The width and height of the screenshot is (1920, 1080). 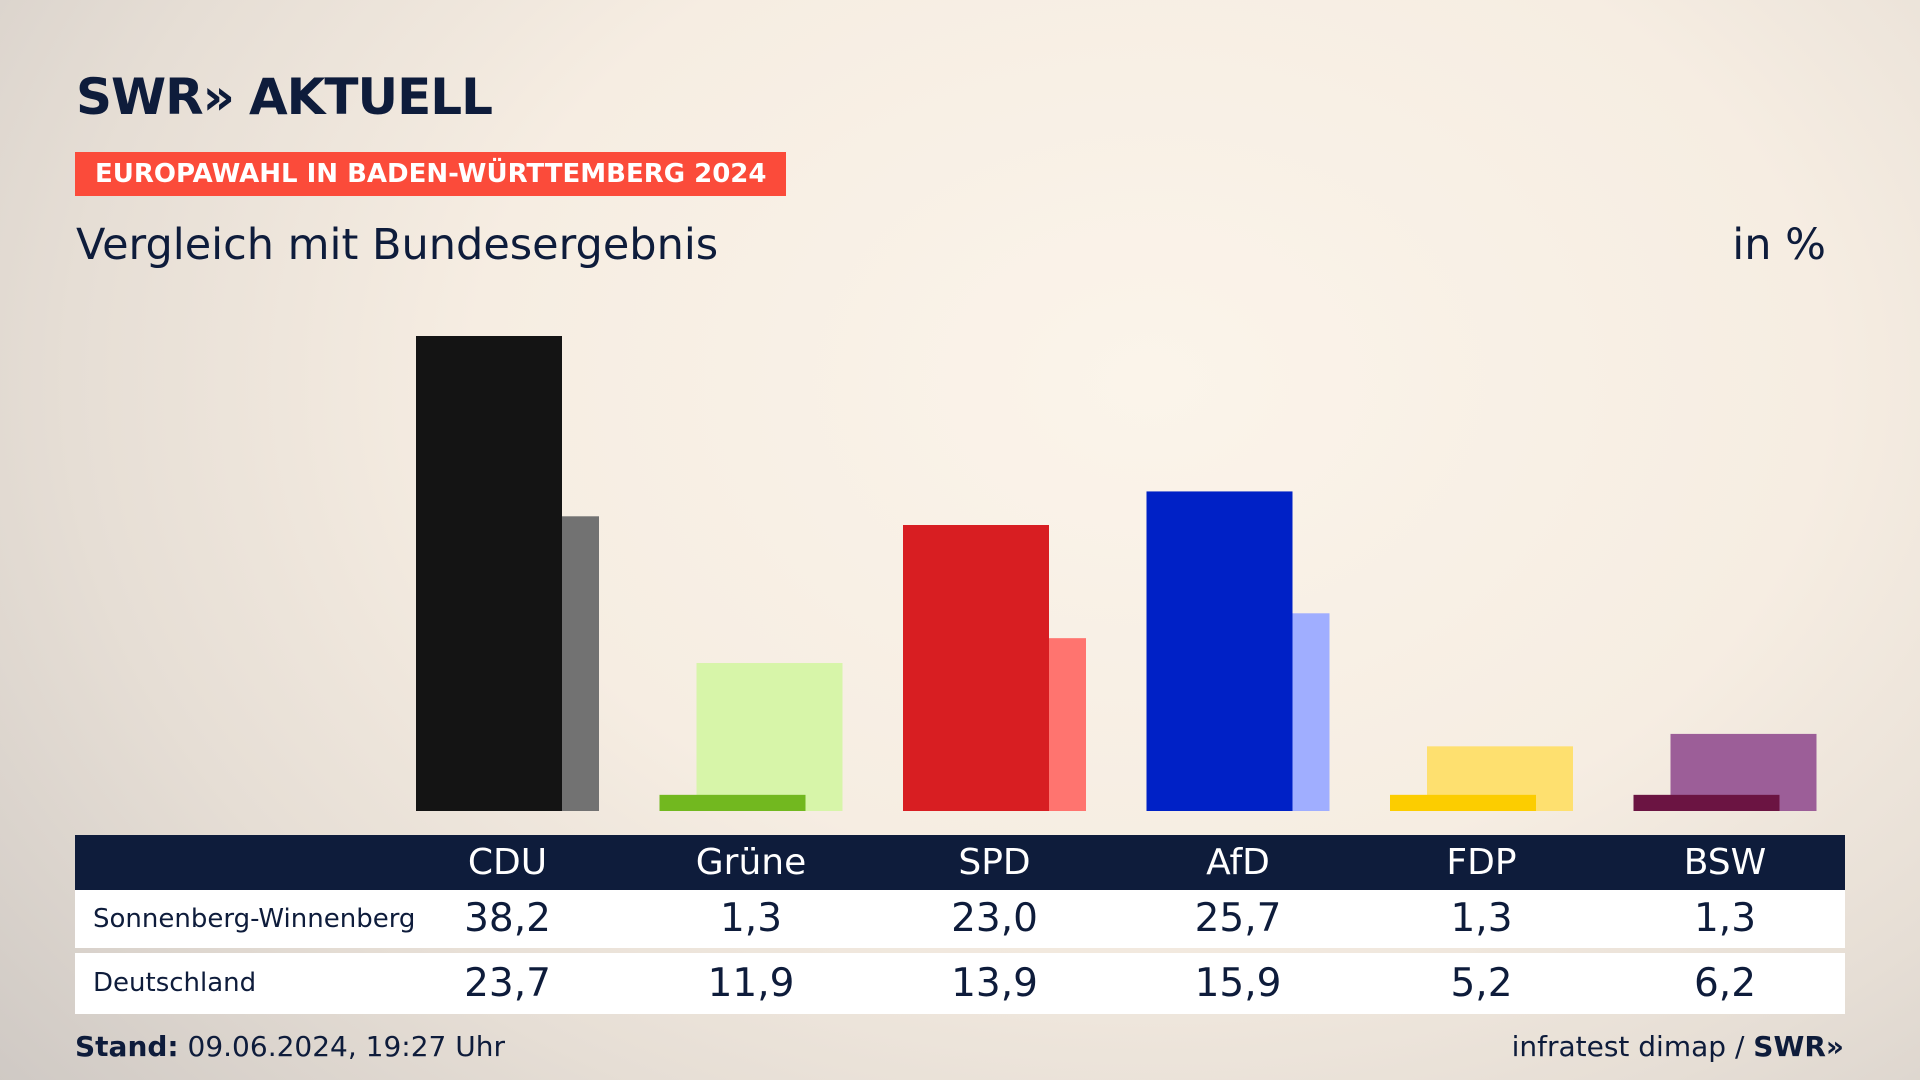 What do you see at coordinates (751, 918) in the screenshot?
I see `value-region-grüne: 1,3` at bounding box center [751, 918].